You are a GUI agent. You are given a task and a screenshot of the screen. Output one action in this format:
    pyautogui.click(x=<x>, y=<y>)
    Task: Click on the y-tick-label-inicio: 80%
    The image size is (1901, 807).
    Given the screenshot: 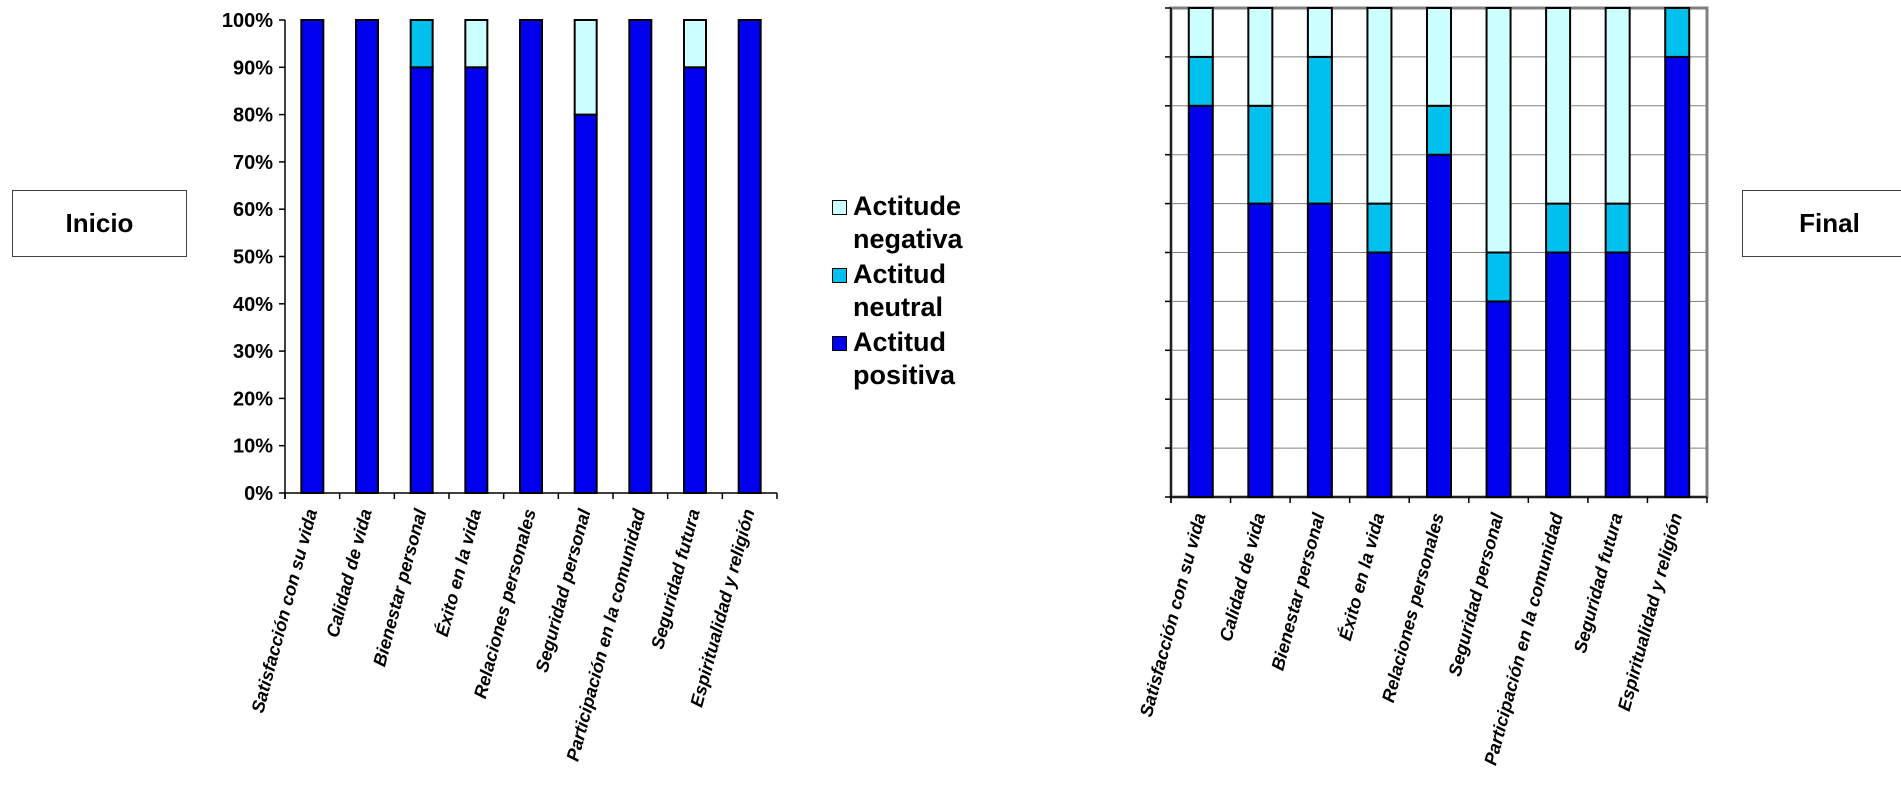 What is the action you would take?
    pyautogui.click(x=253, y=116)
    